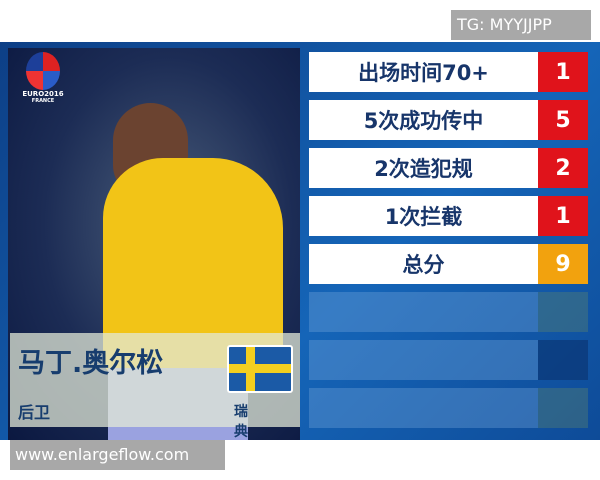 Image resolution: width=600 pixels, height=480 pixels. What do you see at coordinates (423, 264) in the screenshot?
I see `total-label: 总分` at bounding box center [423, 264].